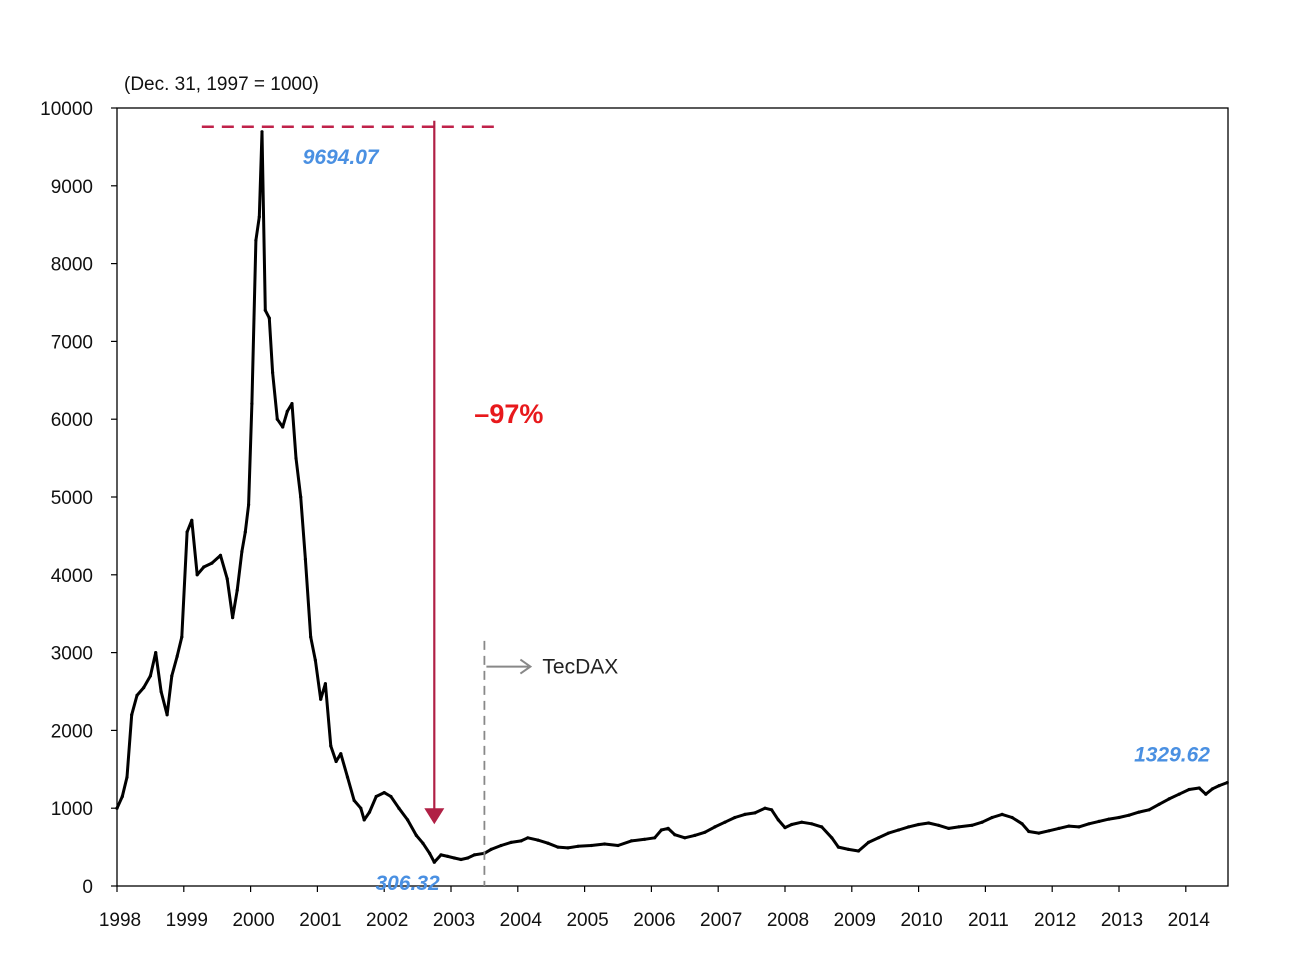  Describe the element at coordinates (72, 187) in the screenshot. I see `y-tick-label: 9000` at that location.